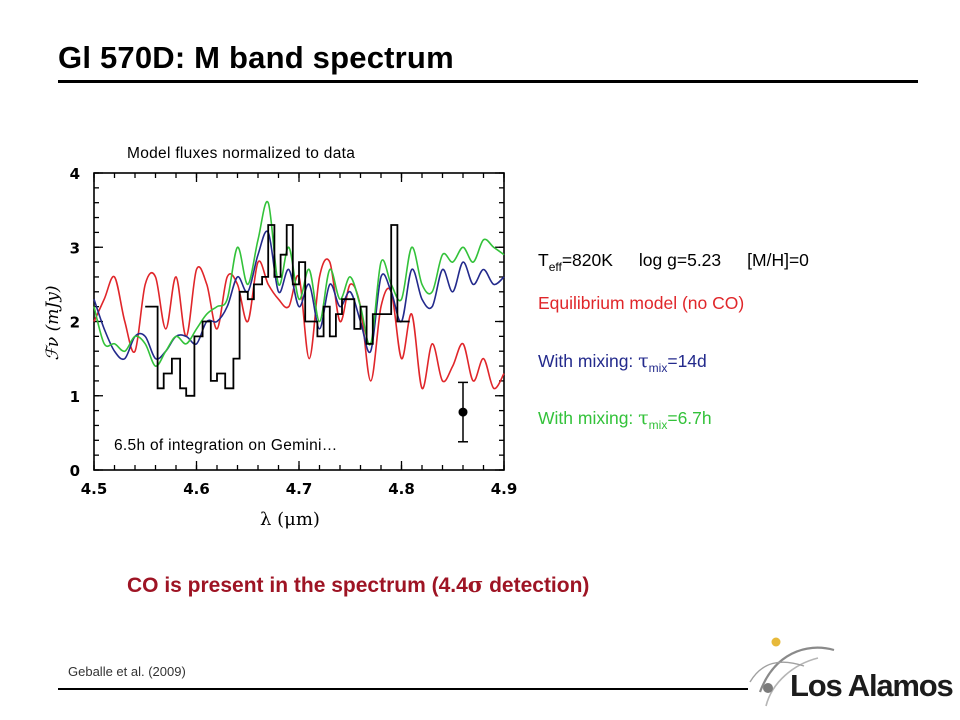  I want to click on sigma-symbol: σ, so click(475, 584).